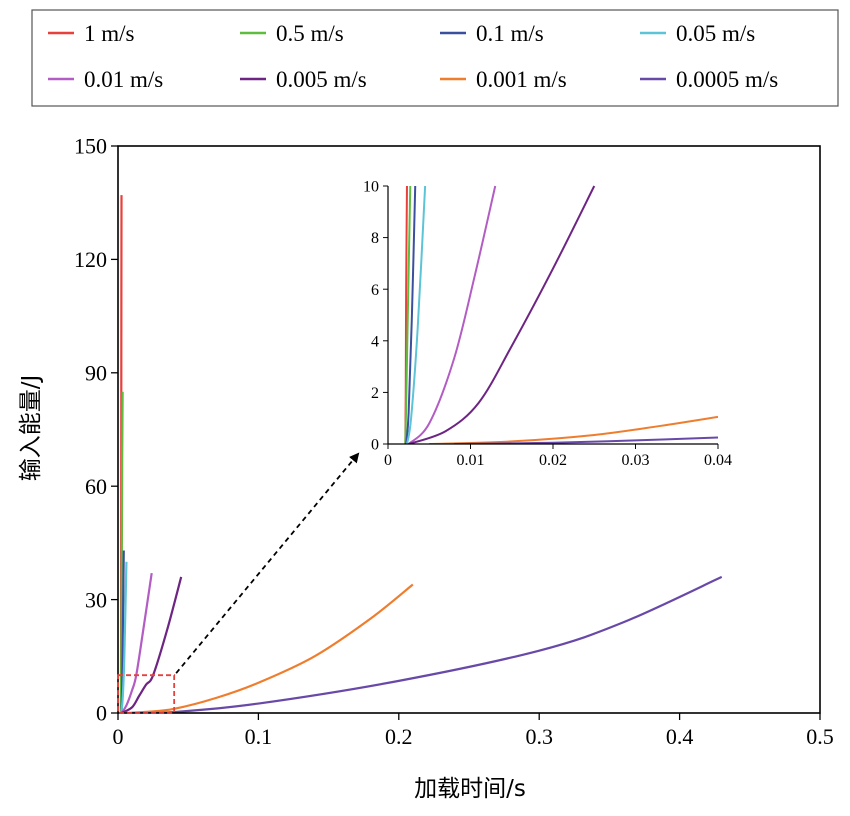 This screenshot has height=816, width=850. Describe the element at coordinates (375, 393) in the screenshot. I see `inset-y-tick-label: 2` at that location.